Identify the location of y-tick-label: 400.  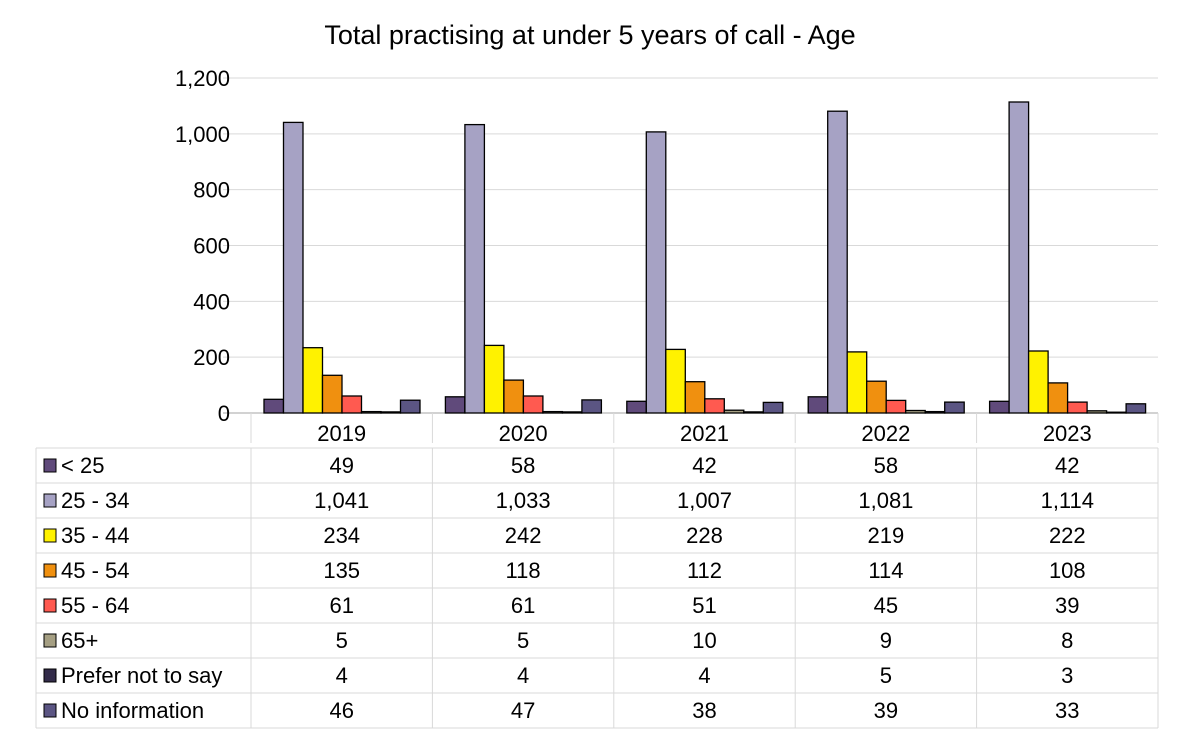
(211, 301).